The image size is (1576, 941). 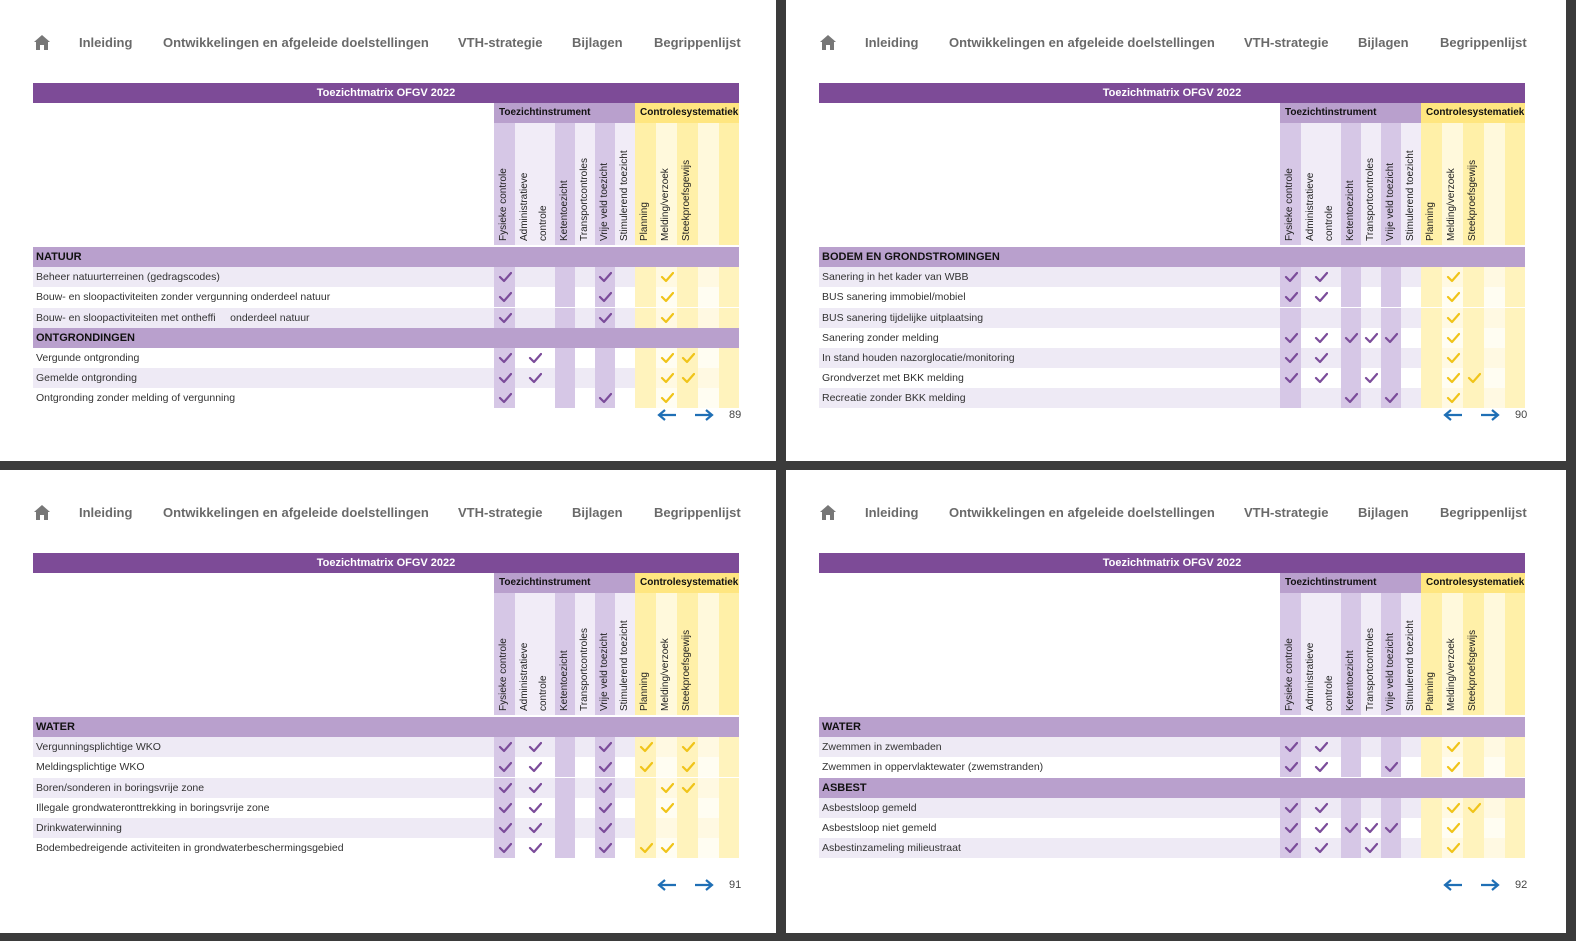 What do you see at coordinates (735, 415) in the screenshot?
I see `page-number: 89` at bounding box center [735, 415].